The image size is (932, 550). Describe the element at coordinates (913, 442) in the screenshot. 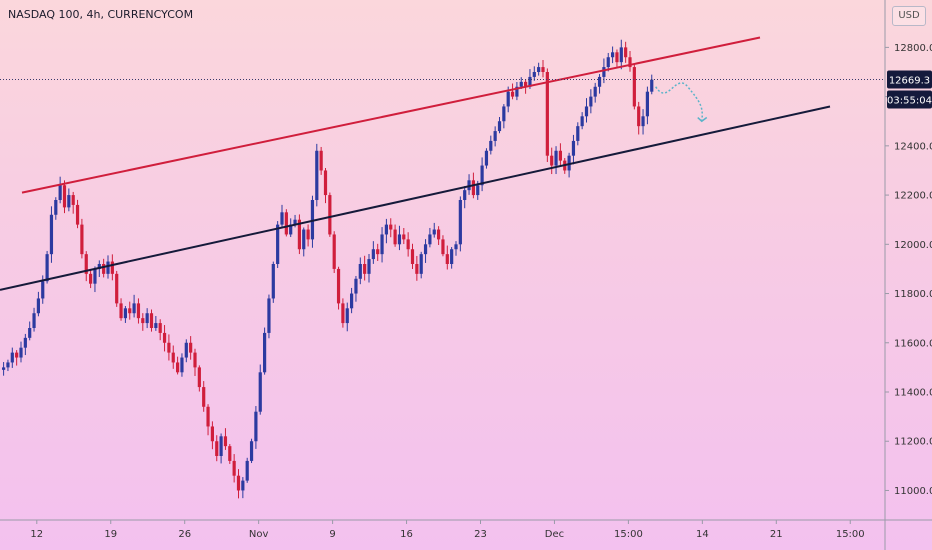

I see `y-tick-label: 11200.0` at that location.